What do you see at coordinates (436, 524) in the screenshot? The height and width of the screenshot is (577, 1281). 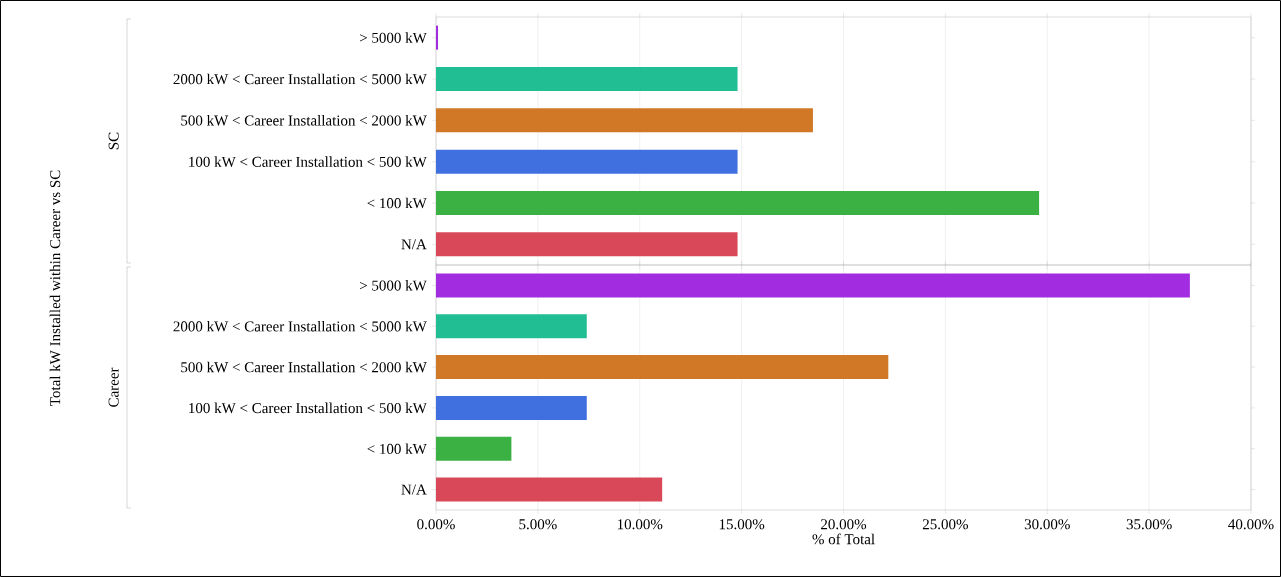 I see `x-tick-label: 0.00%` at bounding box center [436, 524].